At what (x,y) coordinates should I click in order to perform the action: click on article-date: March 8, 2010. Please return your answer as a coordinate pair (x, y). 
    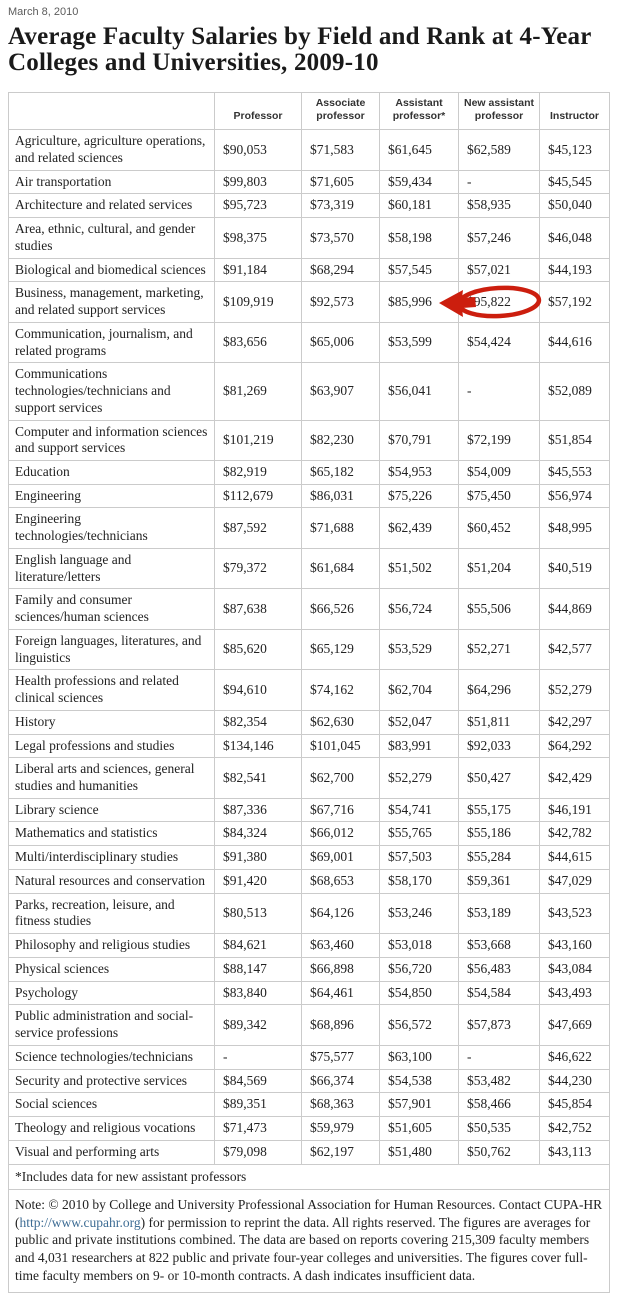
    Looking at the image, I should click on (43, 12).